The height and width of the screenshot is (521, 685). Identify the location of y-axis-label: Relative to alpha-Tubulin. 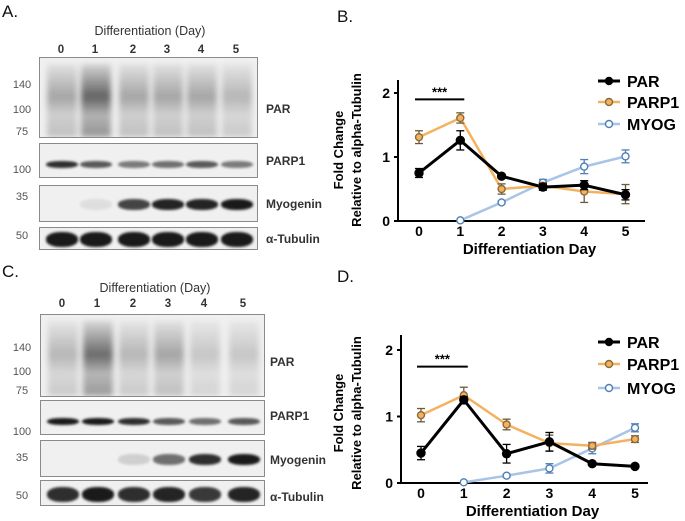
(356, 413).